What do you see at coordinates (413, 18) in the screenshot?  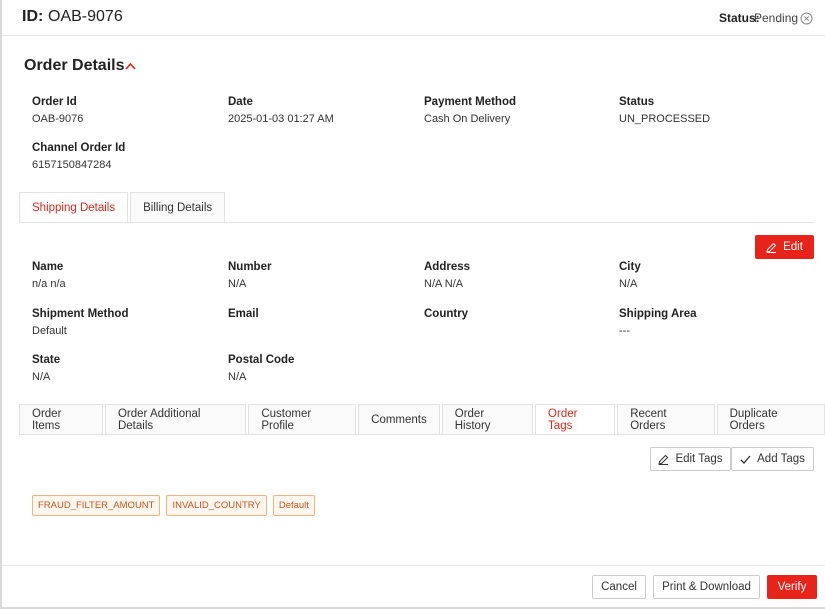 I see `modal-header` at bounding box center [413, 18].